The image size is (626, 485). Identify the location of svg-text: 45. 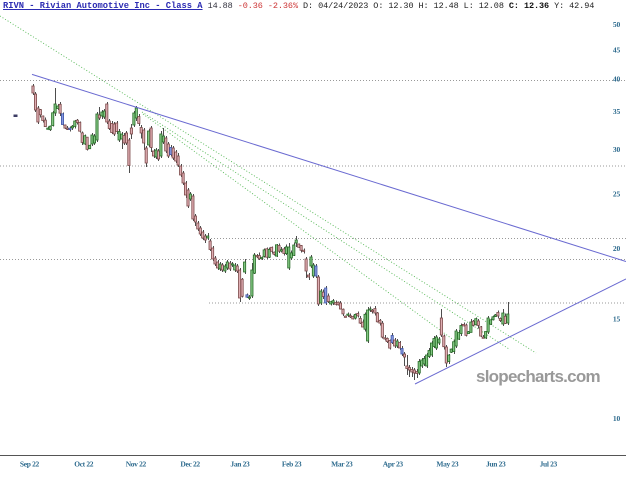
(617, 50).